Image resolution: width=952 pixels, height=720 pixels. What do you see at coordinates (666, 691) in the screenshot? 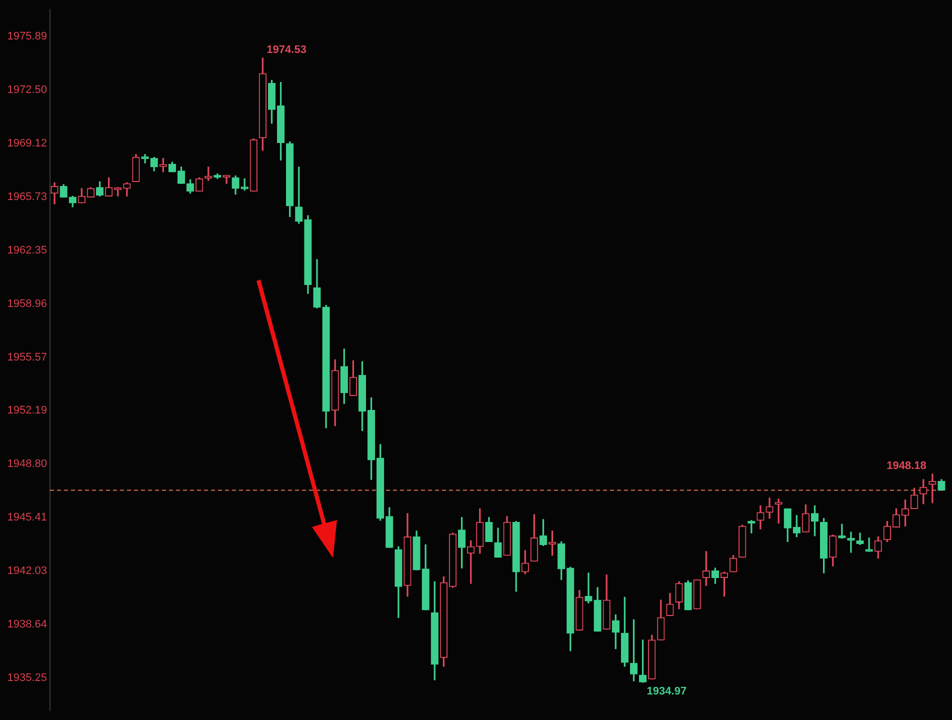
I see `annotation: 1934.97` at bounding box center [666, 691].